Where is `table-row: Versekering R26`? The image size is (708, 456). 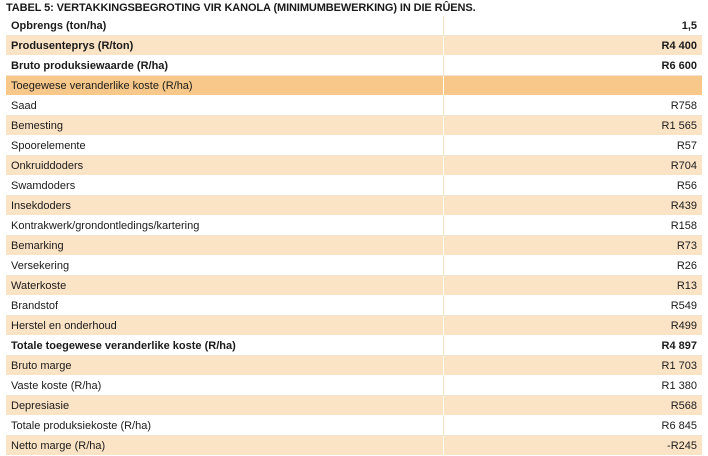 table-row: Versekering R26 is located at coordinates (354, 265).